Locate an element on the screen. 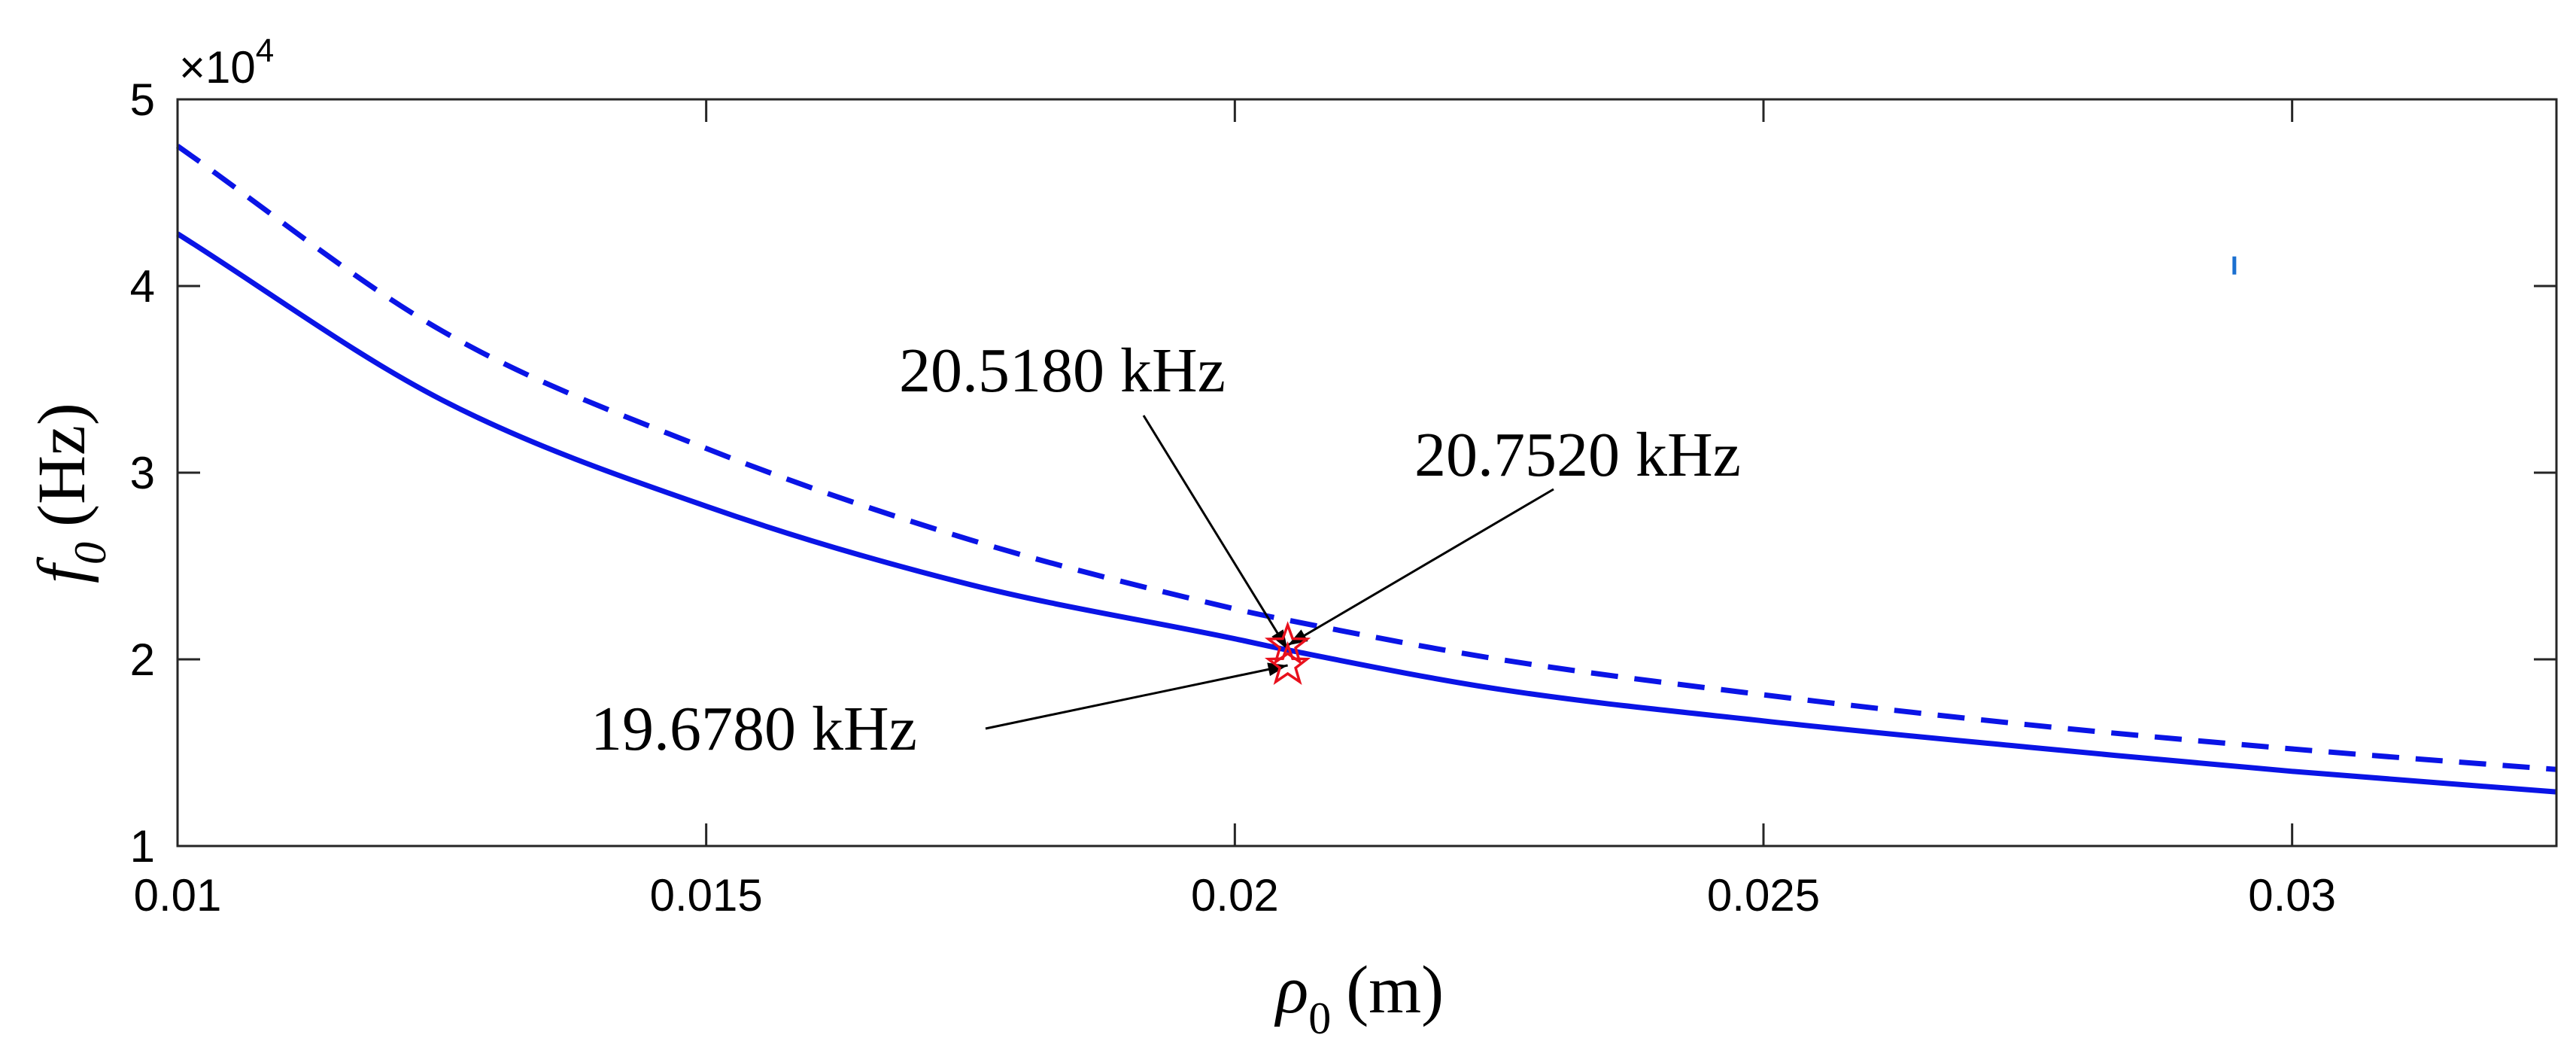 The height and width of the screenshot is (1056, 2576). annotation-label: 20.5180 kHz is located at coordinates (1062, 371).